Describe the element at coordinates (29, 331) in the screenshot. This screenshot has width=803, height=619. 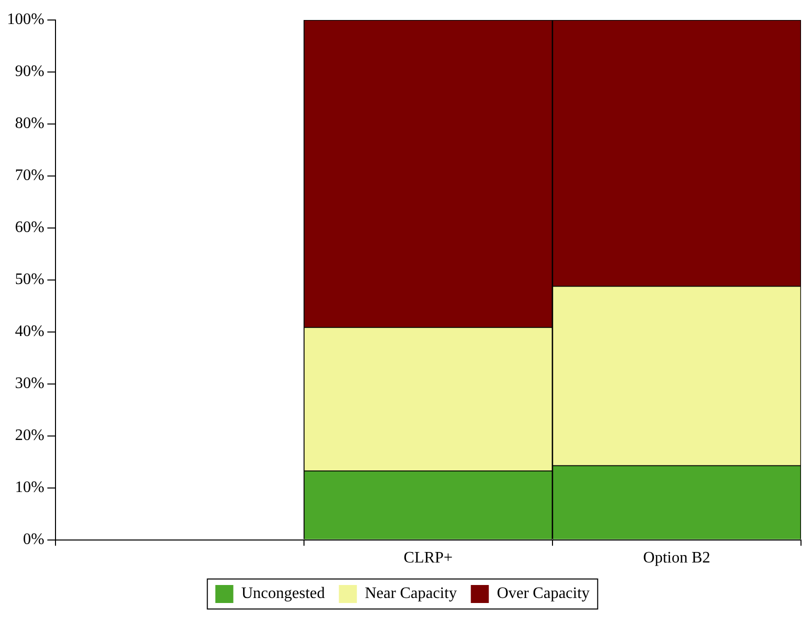
I see `y-tick-label: 40%` at that location.